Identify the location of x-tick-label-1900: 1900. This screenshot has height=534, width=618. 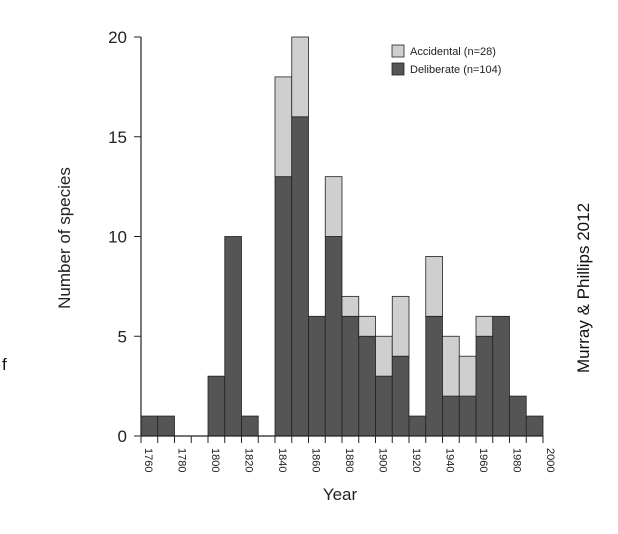
(383, 460).